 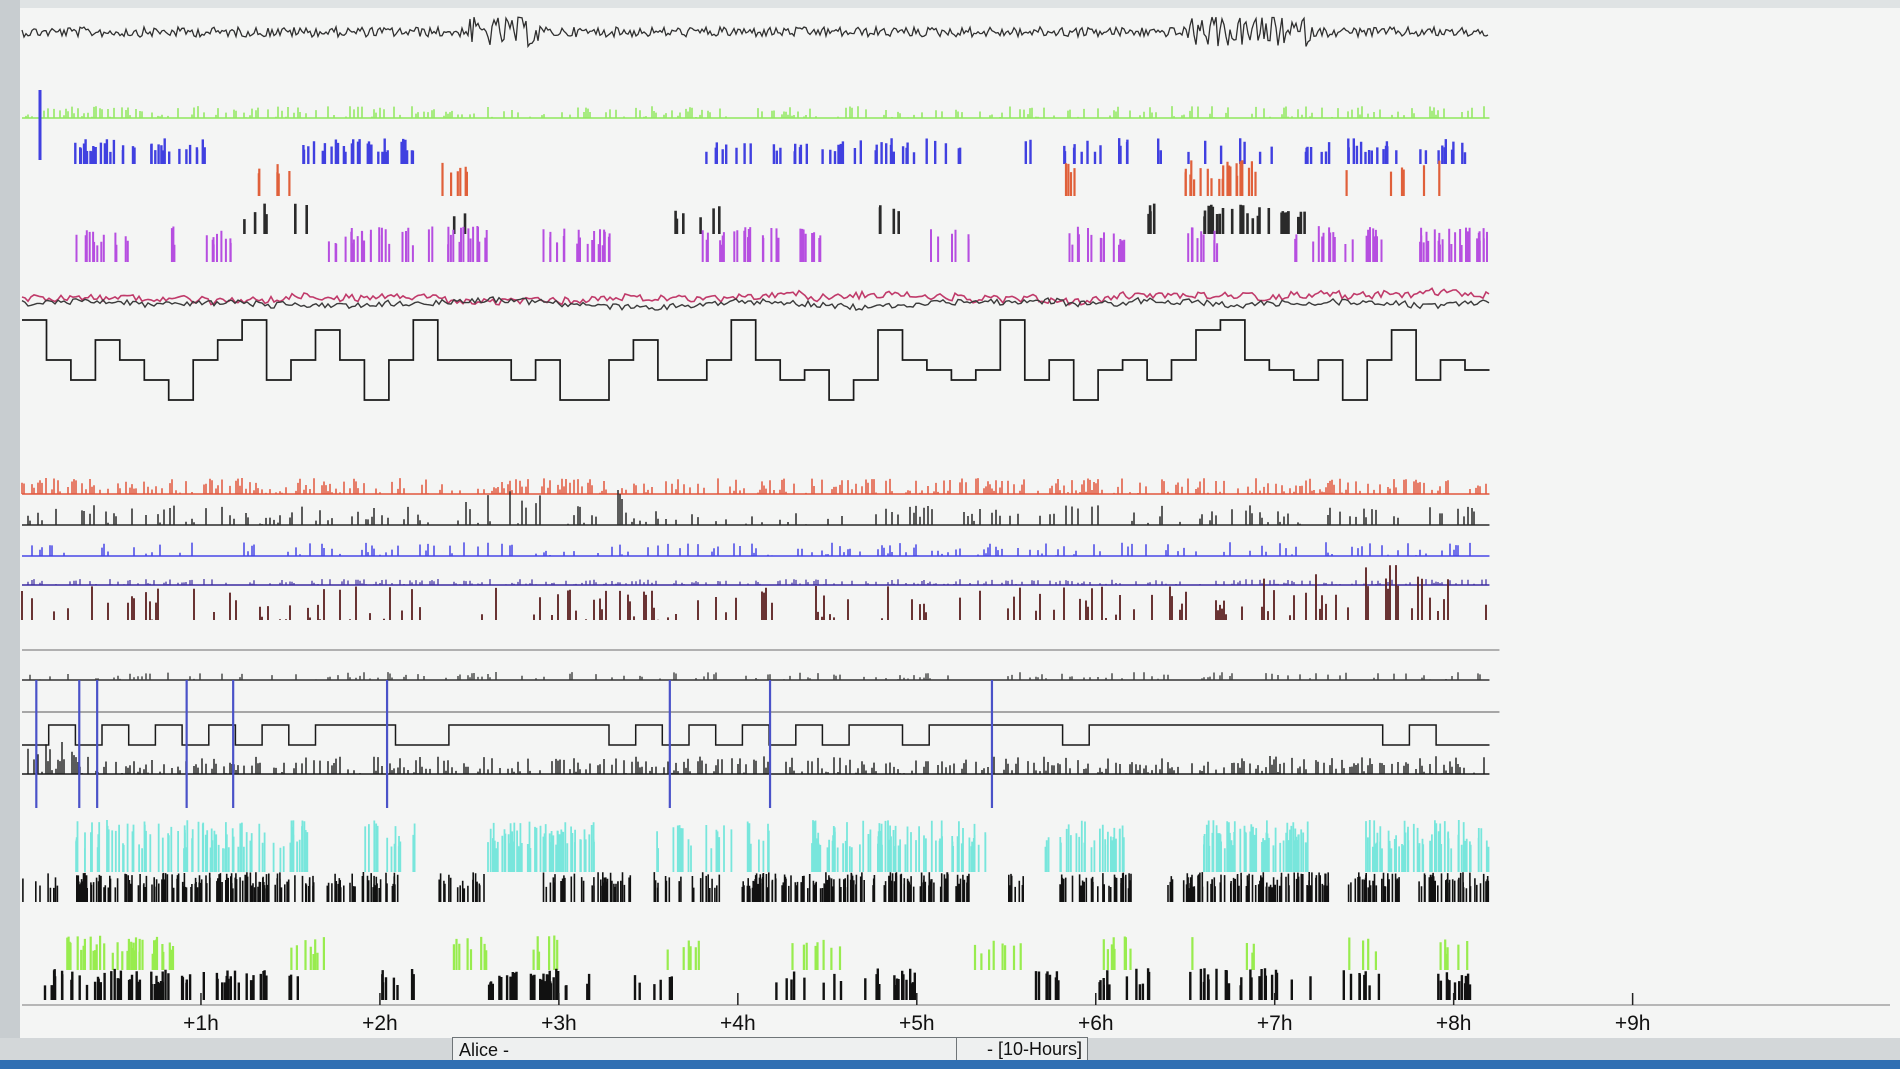 I want to click on eeg-trace, so click(x=755, y=32).